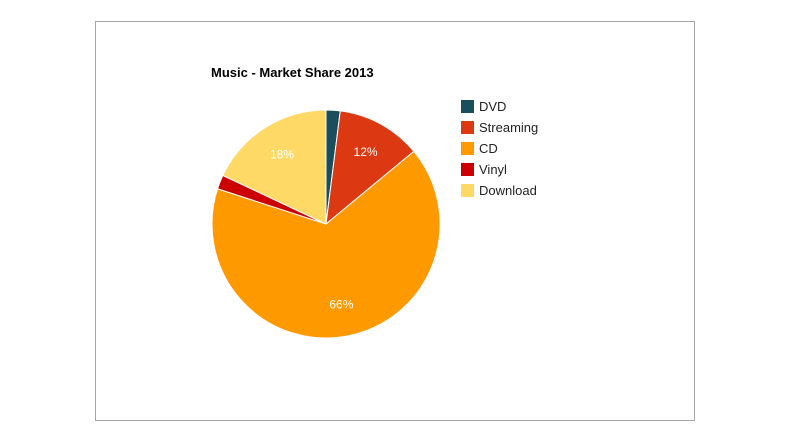 This screenshot has height=432, width=802. Describe the element at coordinates (366, 152) in the screenshot. I see `slice-label-streaming: 12%` at that location.